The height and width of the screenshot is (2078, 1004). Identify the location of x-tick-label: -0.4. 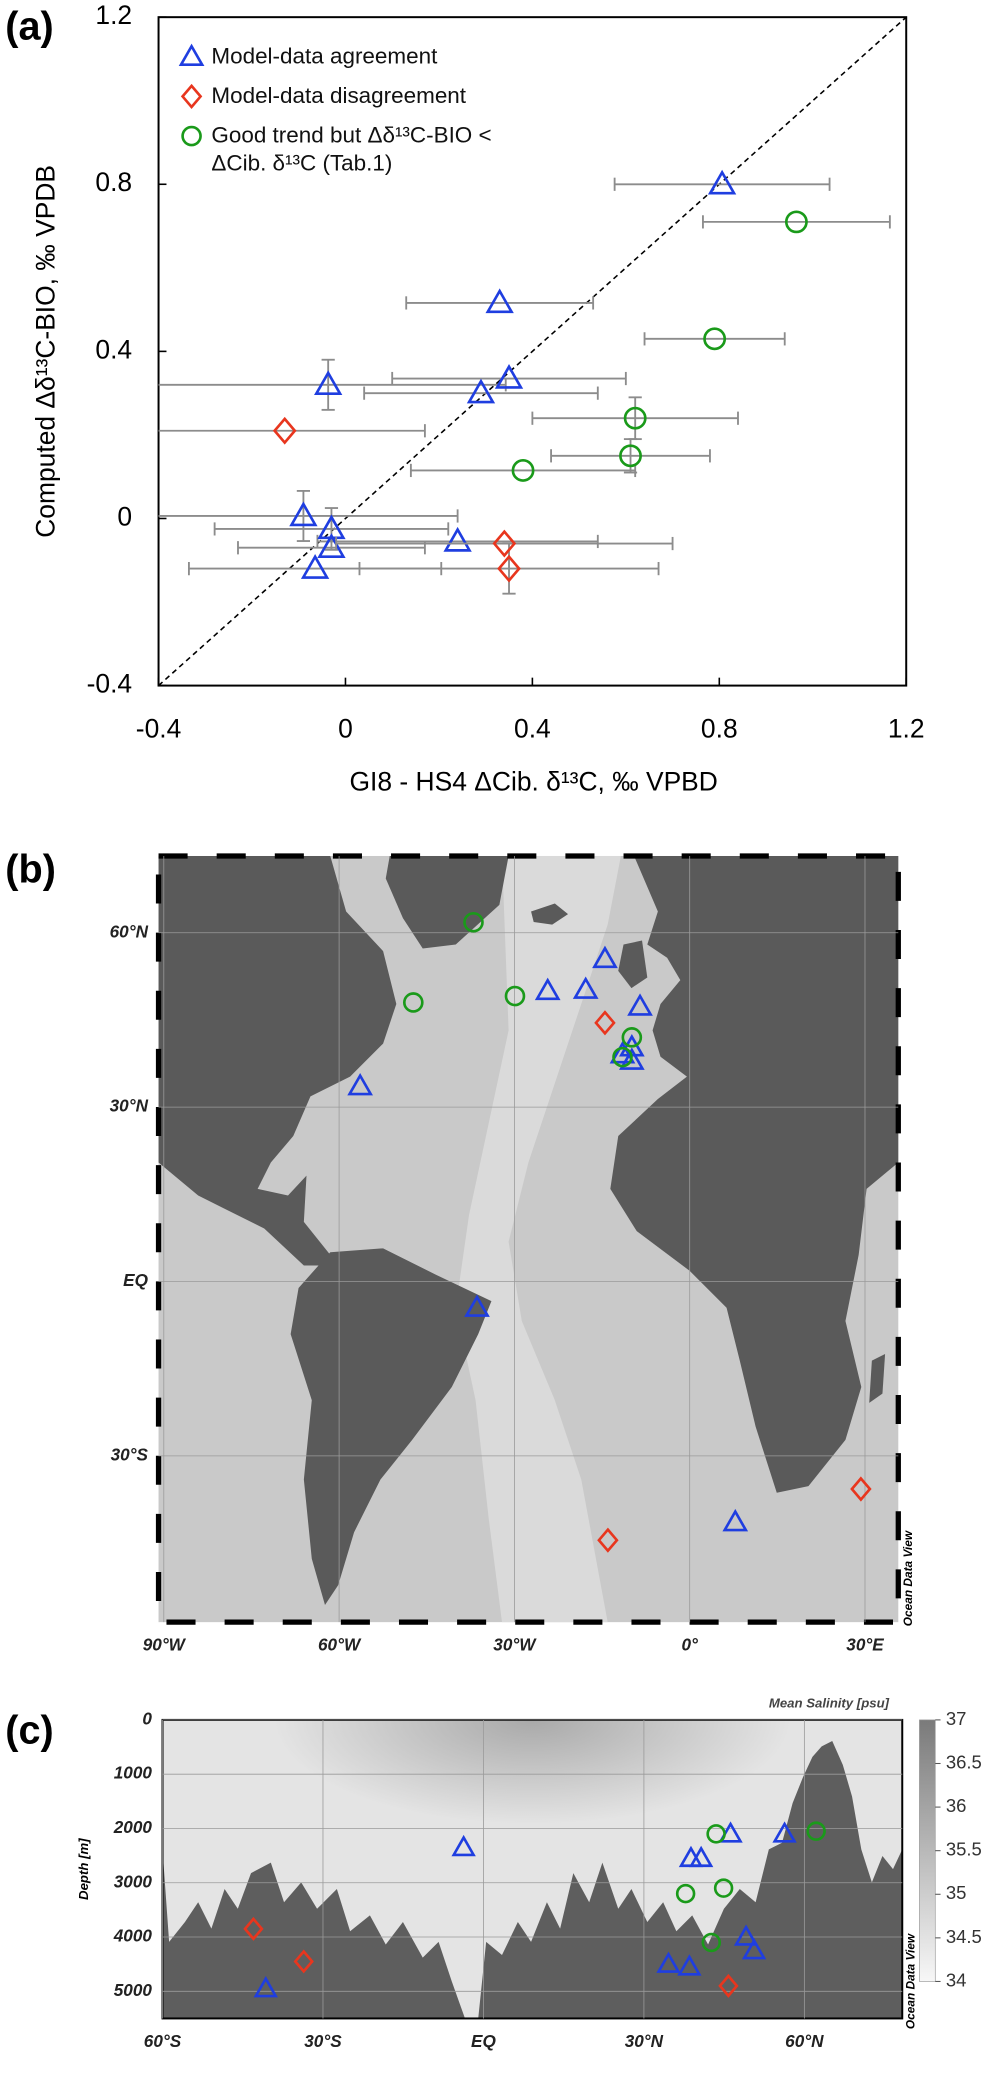
(159, 728).